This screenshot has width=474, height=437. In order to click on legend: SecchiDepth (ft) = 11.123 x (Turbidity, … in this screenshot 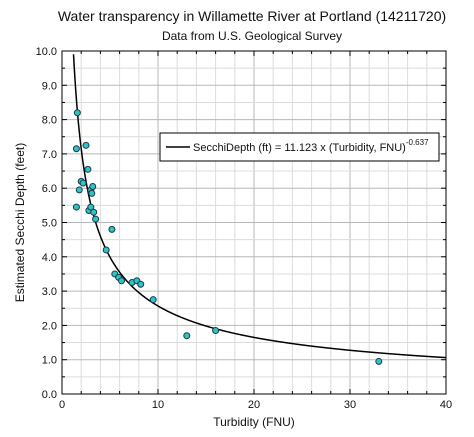, I will do `click(299, 147)`.